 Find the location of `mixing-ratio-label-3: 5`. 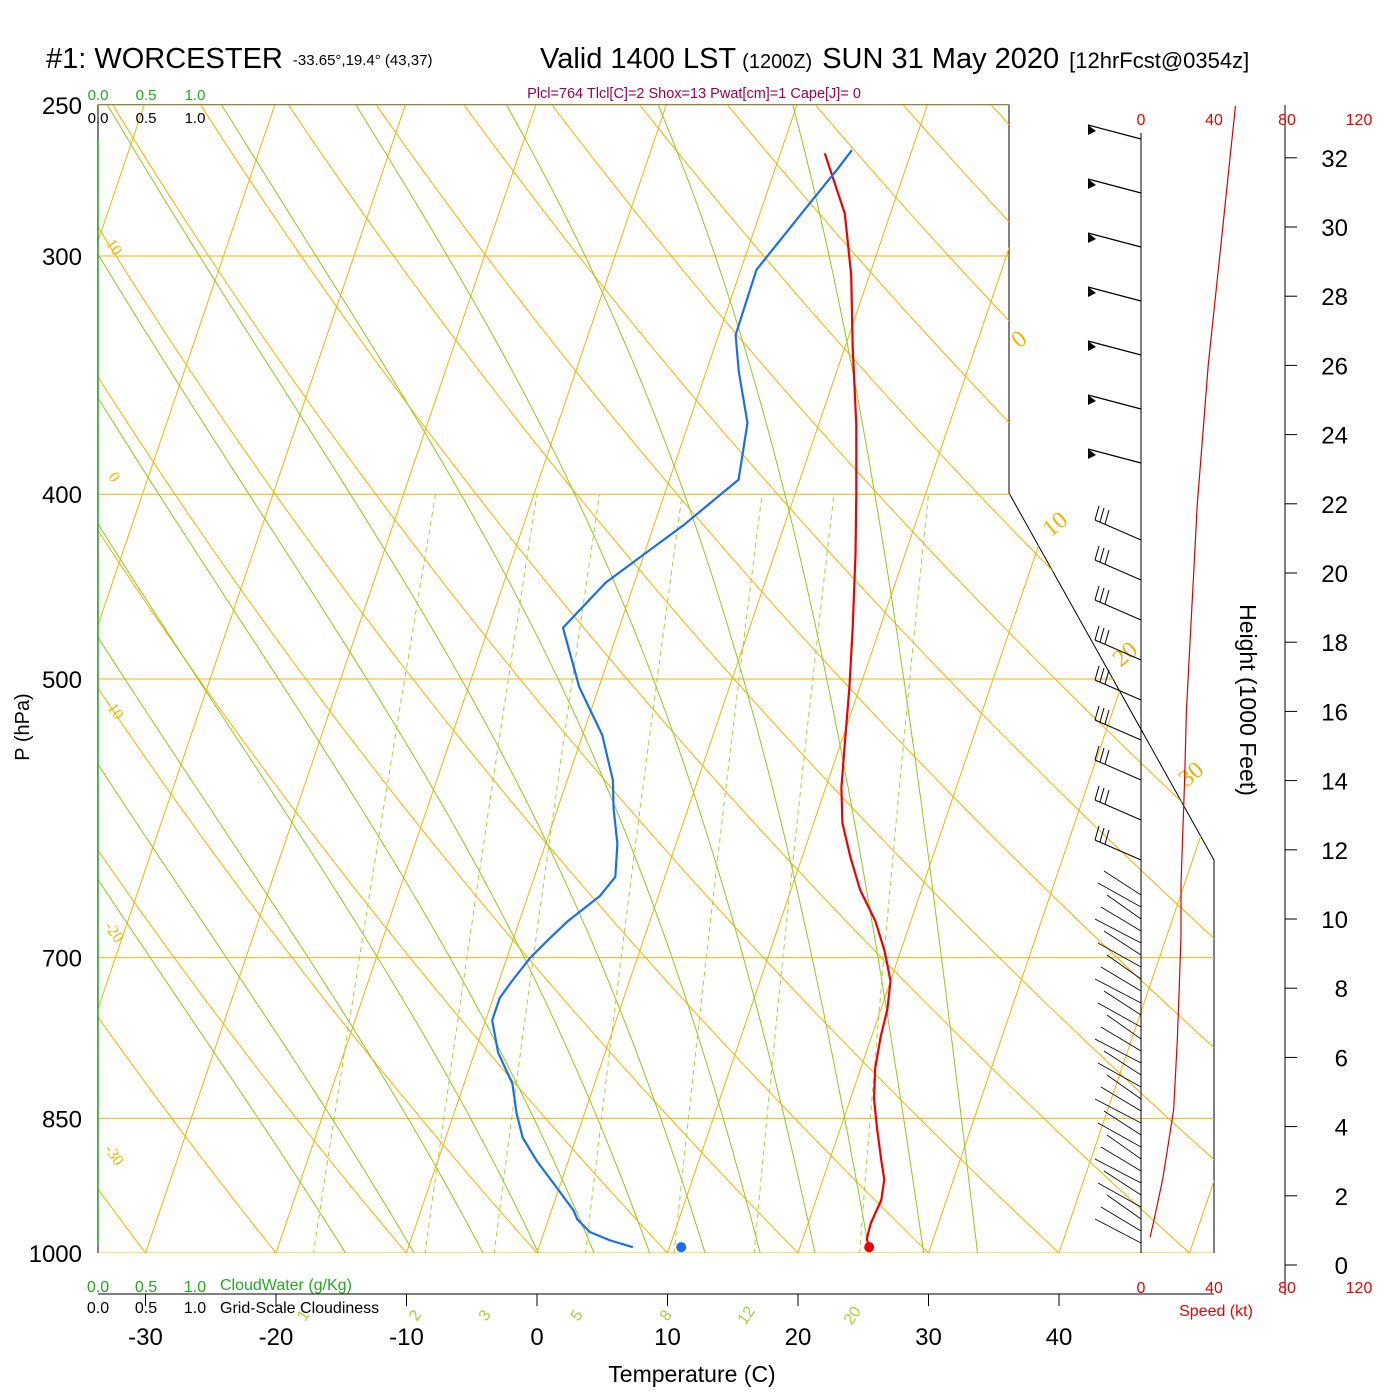

mixing-ratio-label-3: 5 is located at coordinates (577, 1315).